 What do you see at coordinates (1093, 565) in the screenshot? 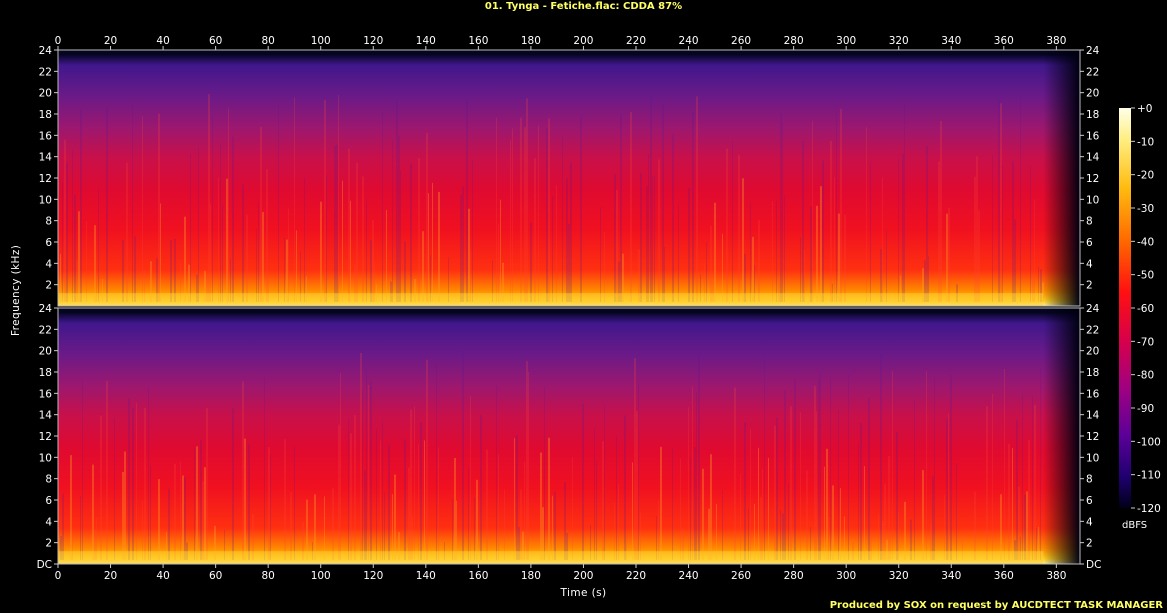
I see `y-tick-label-right: DC` at bounding box center [1093, 565].